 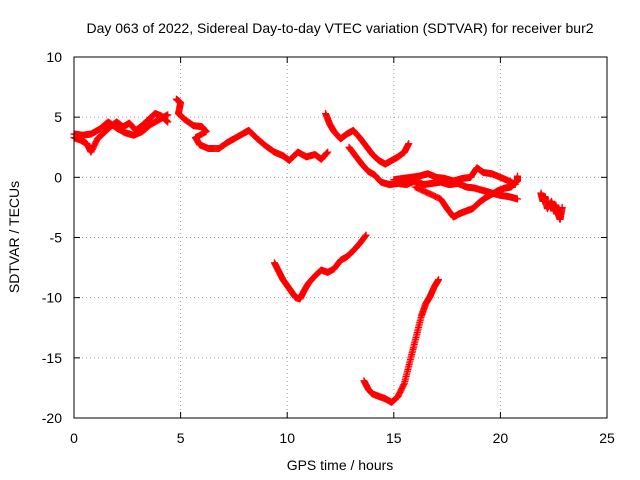 What do you see at coordinates (367, 139) in the screenshot?
I see `series-arc-midday` at bounding box center [367, 139].